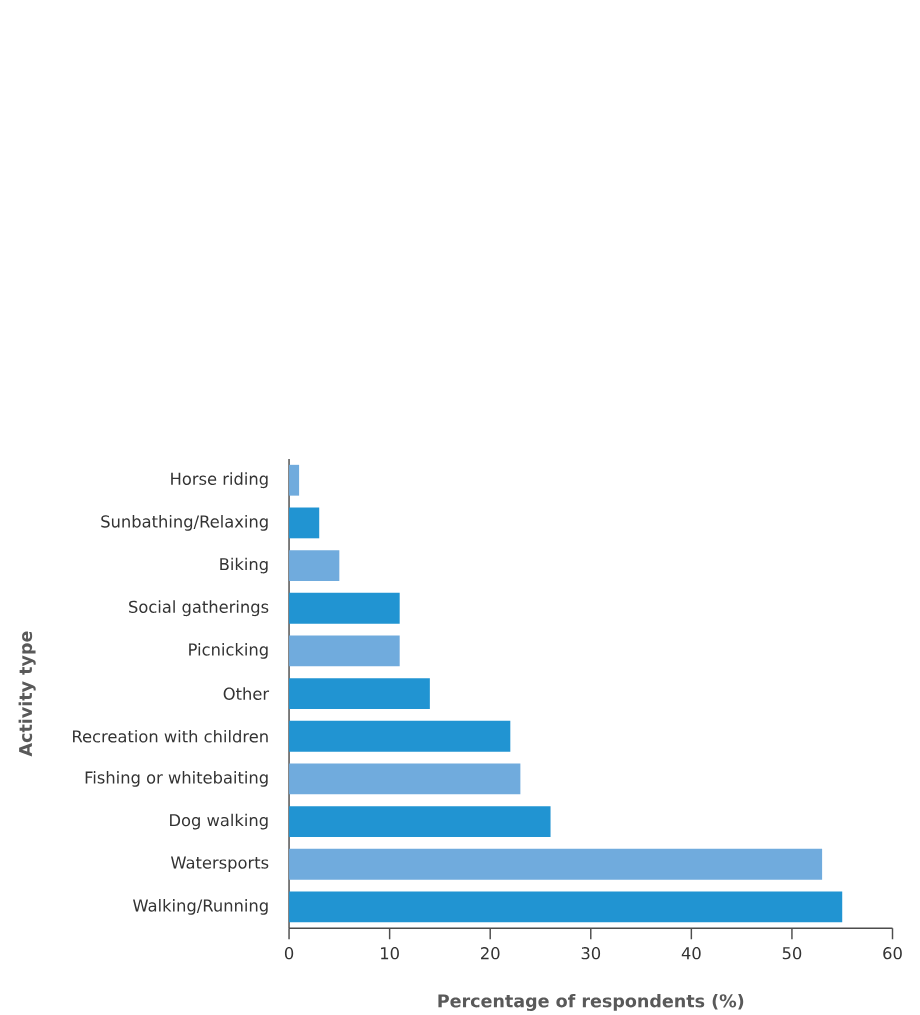 This screenshot has height=1015, width=920. What do you see at coordinates (27, 694) in the screenshot?
I see `y-axis-title: Activity type` at bounding box center [27, 694].